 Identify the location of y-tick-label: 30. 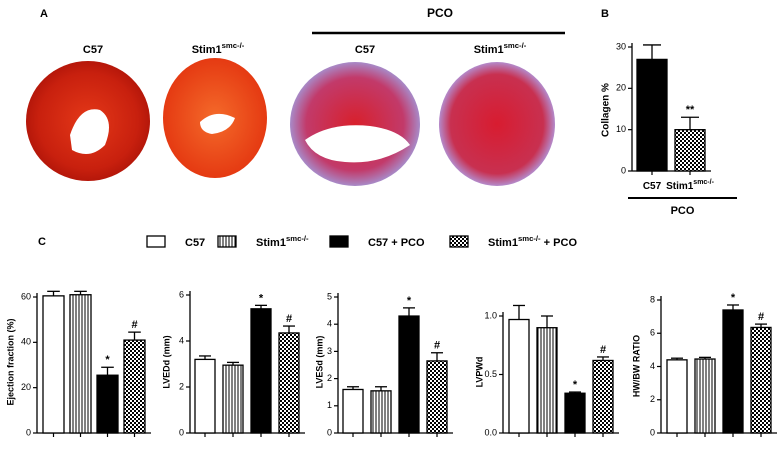
(621, 46).